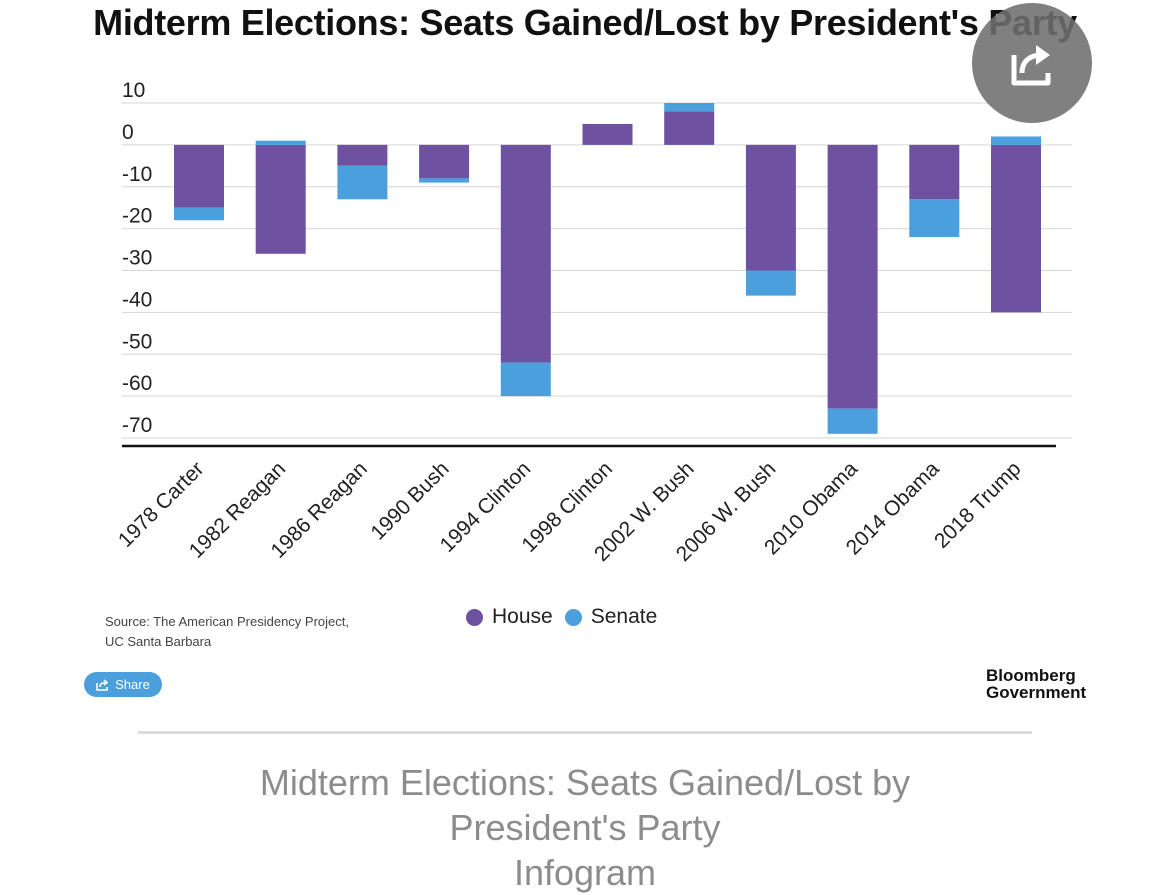 This screenshot has width=1170, height=895. What do you see at coordinates (585, 872) in the screenshot?
I see `caption-line-3: Infogram` at bounding box center [585, 872].